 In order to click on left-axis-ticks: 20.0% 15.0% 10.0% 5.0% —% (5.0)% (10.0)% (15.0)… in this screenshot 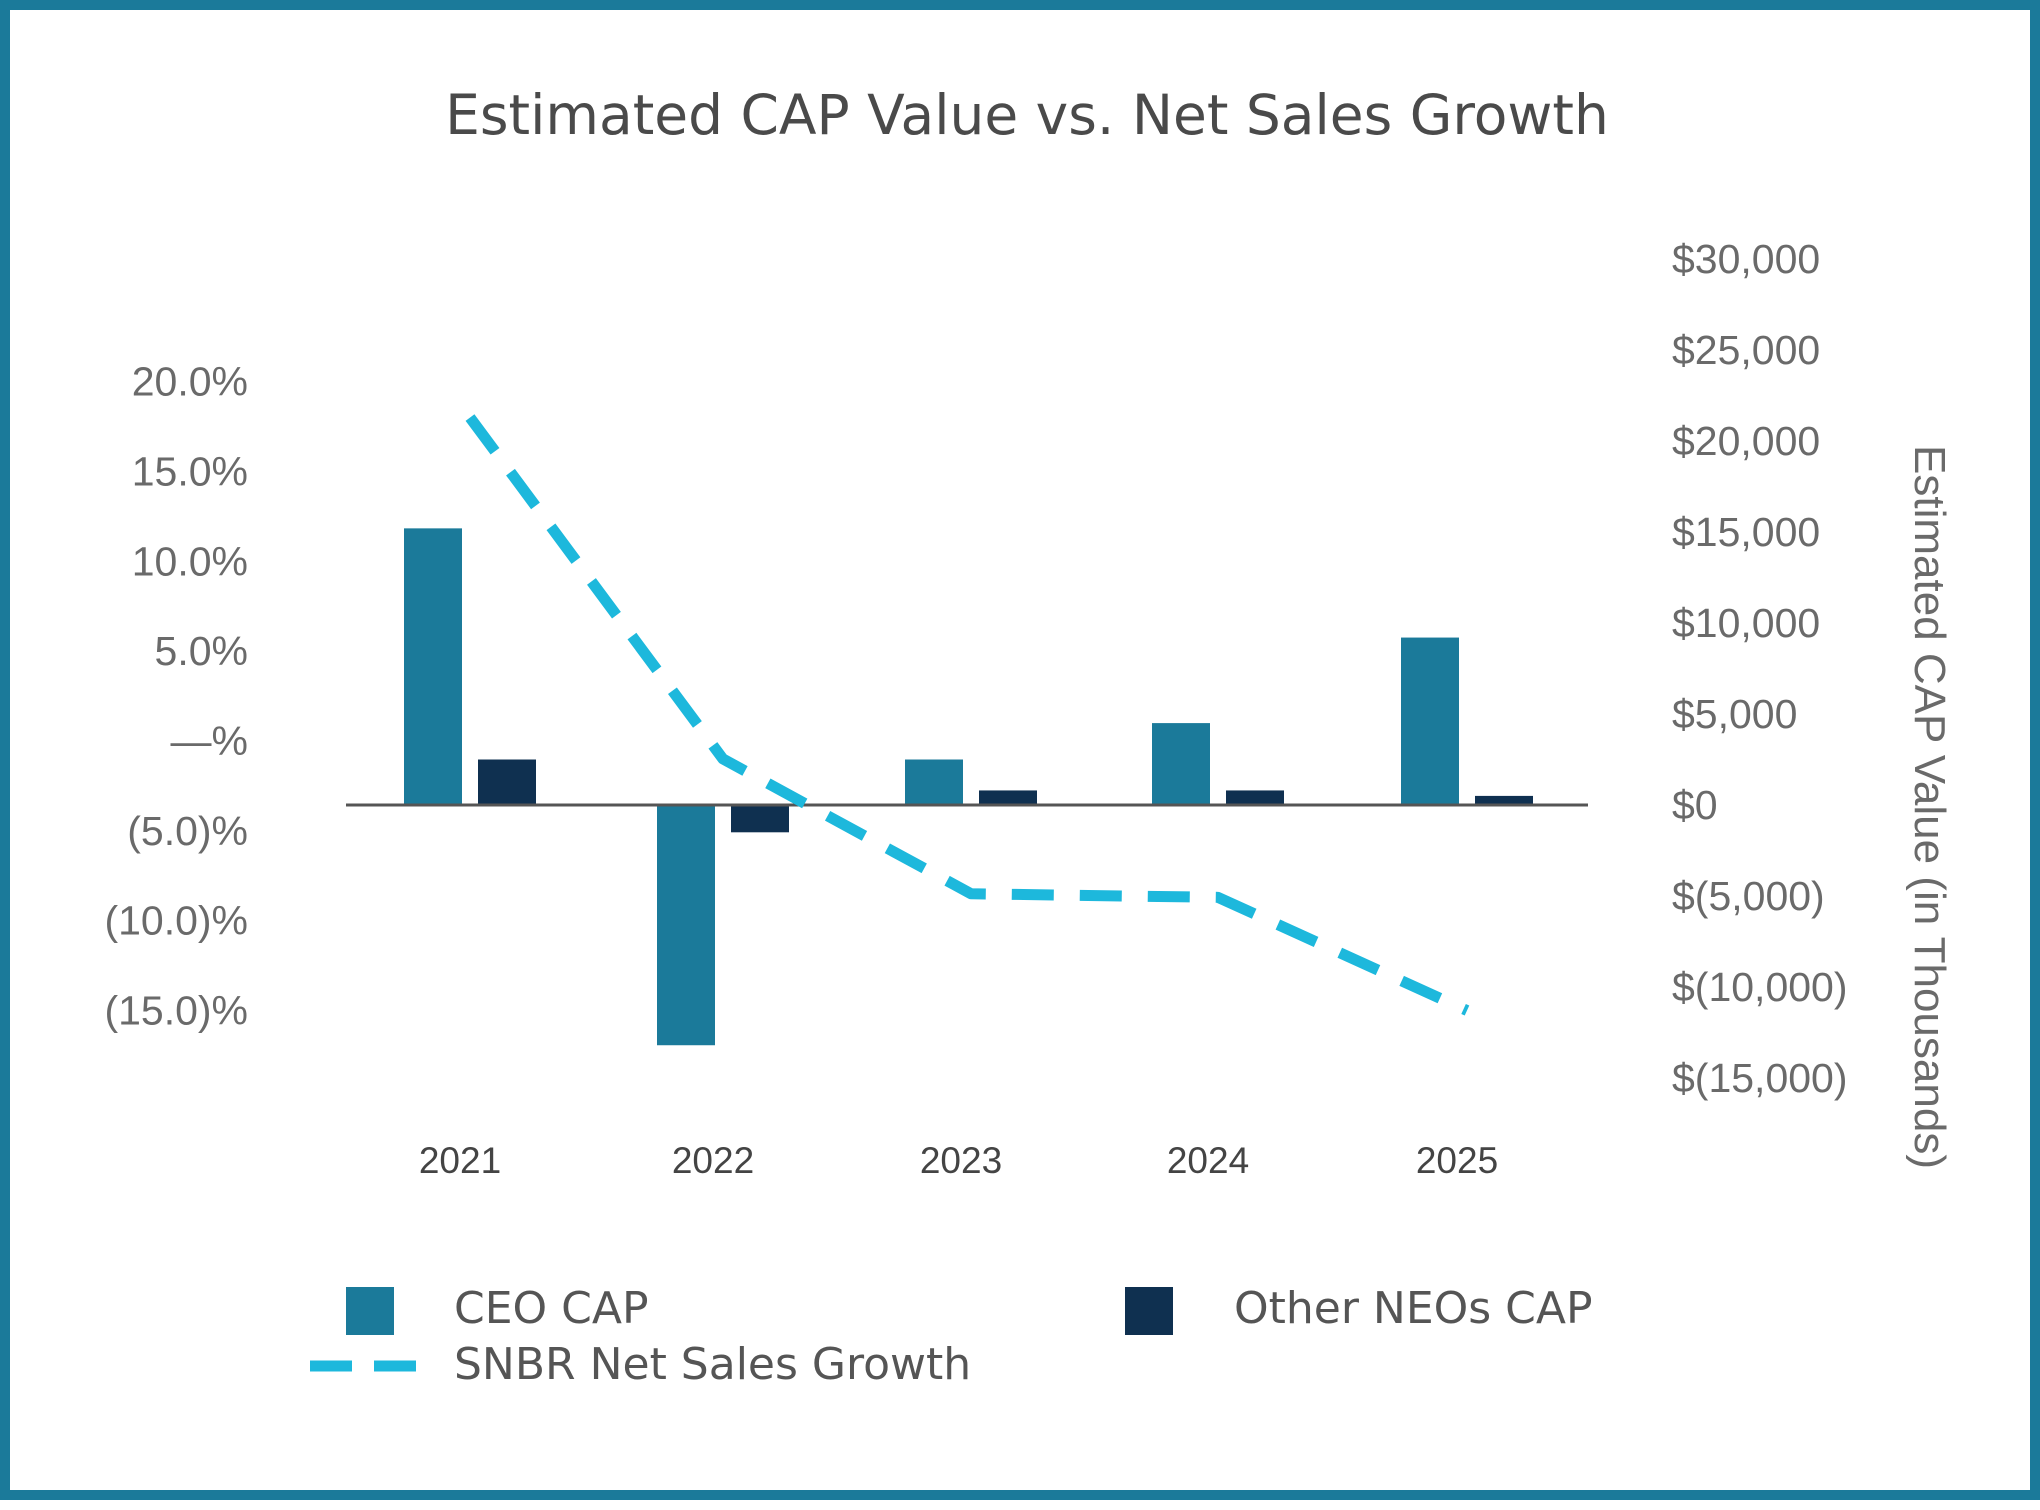, I will do `click(176, 696)`.